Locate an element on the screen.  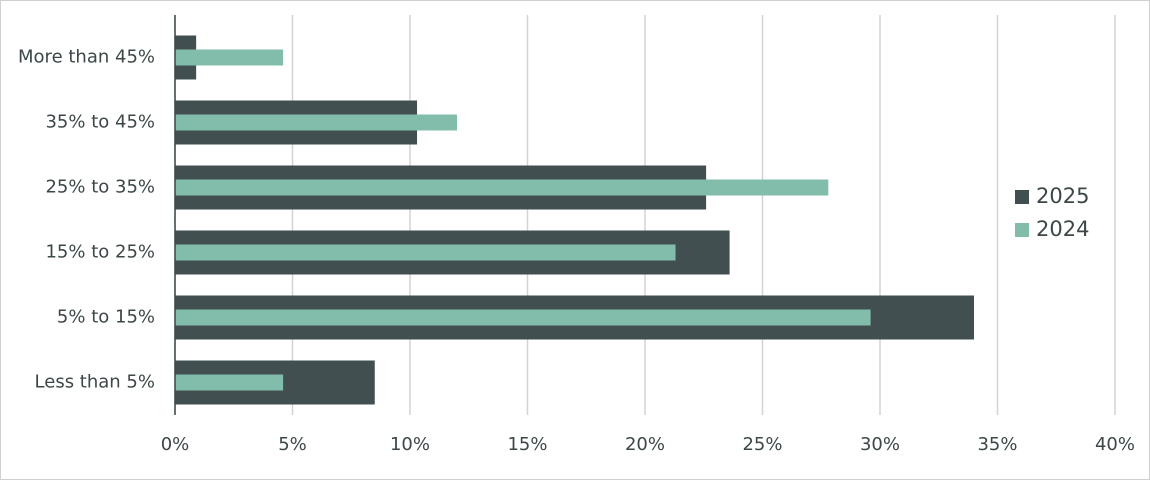
x-tick-label: 20% is located at coordinates (645, 444).